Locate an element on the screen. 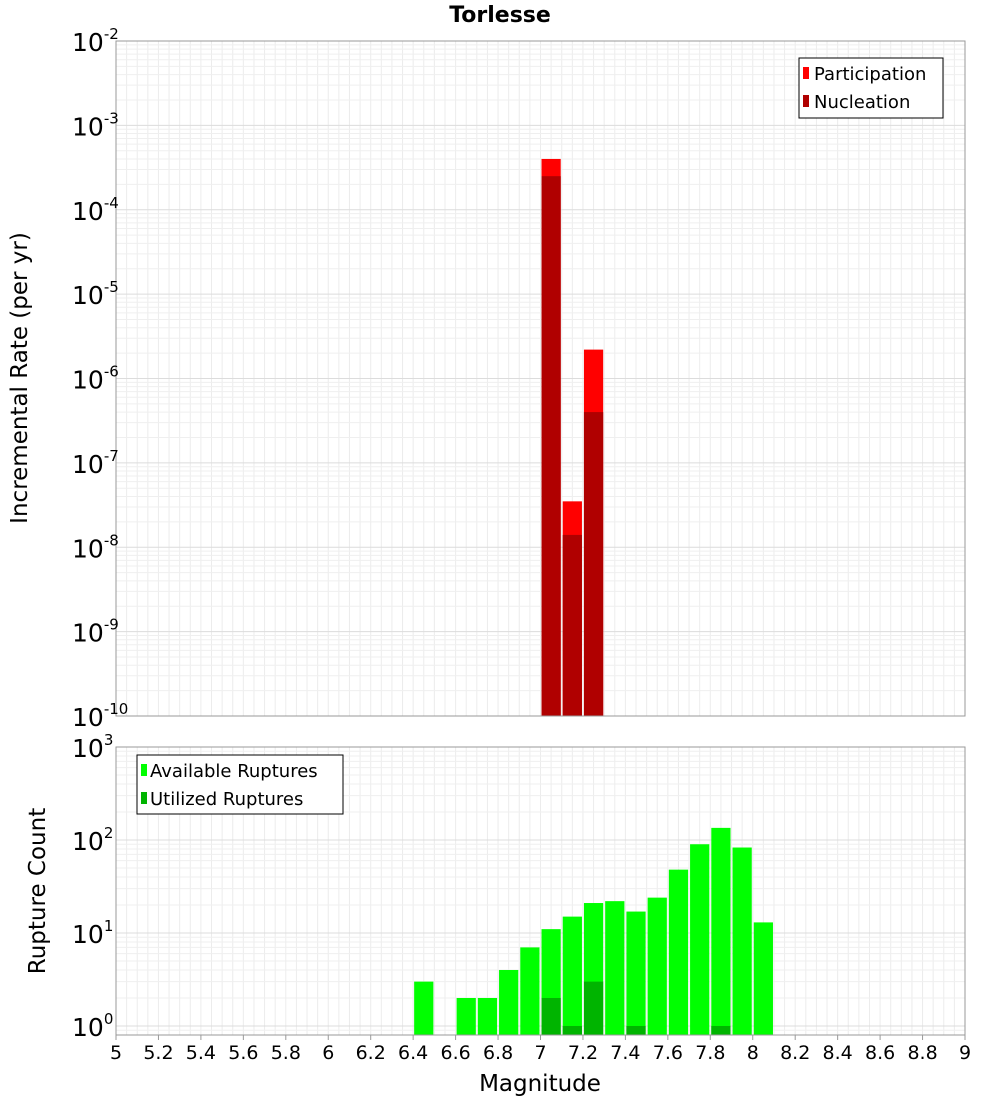 The image size is (1000, 1100). count-y-tick-label: 10² is located at coordinates (92, 840).